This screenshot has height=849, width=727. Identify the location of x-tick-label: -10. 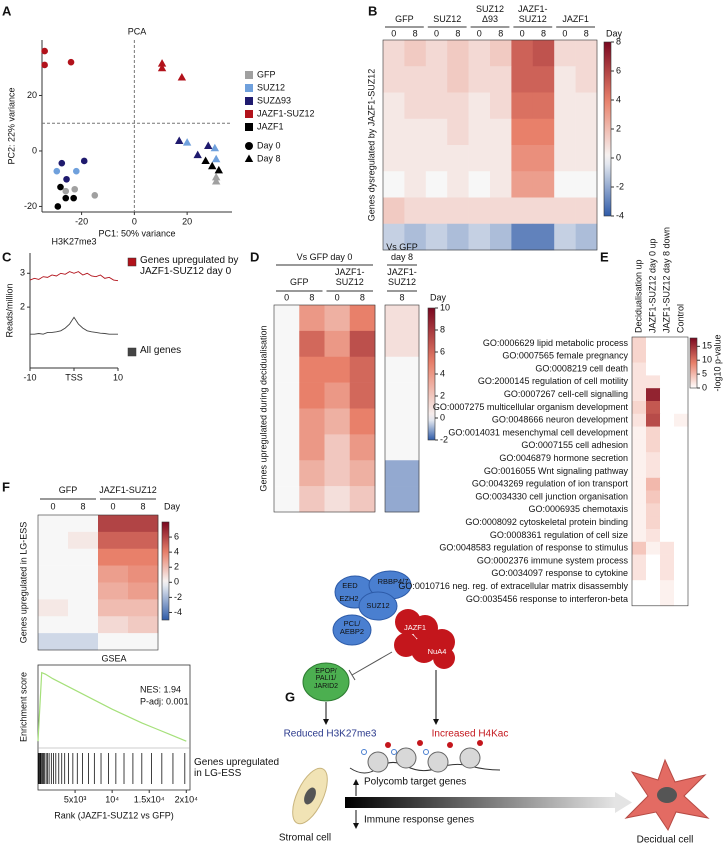
(29, 377).